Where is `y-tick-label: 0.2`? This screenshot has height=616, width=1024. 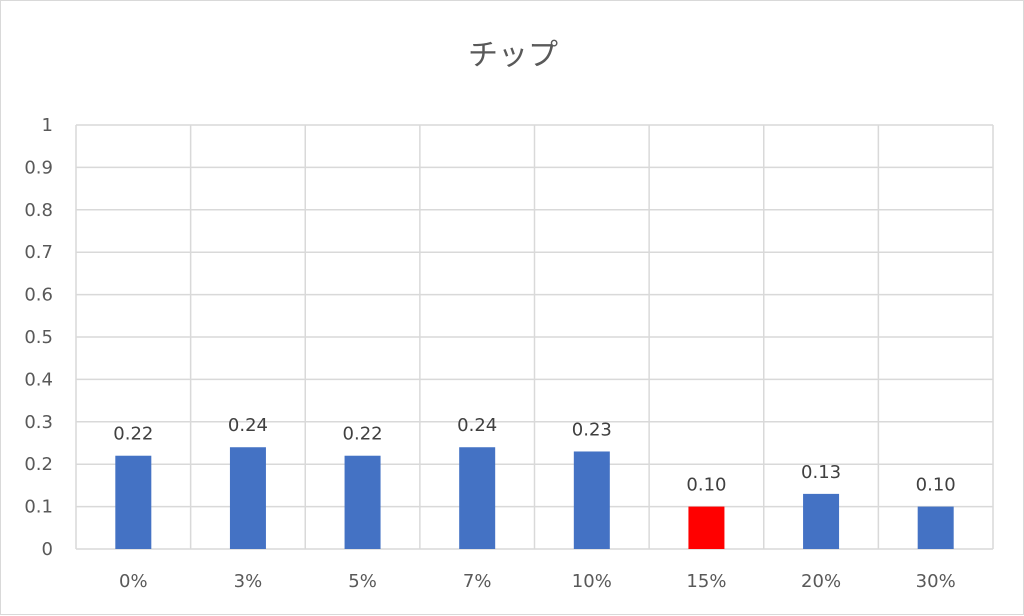 y-tick-label: 0.2 is located at coordinates (38, 464).